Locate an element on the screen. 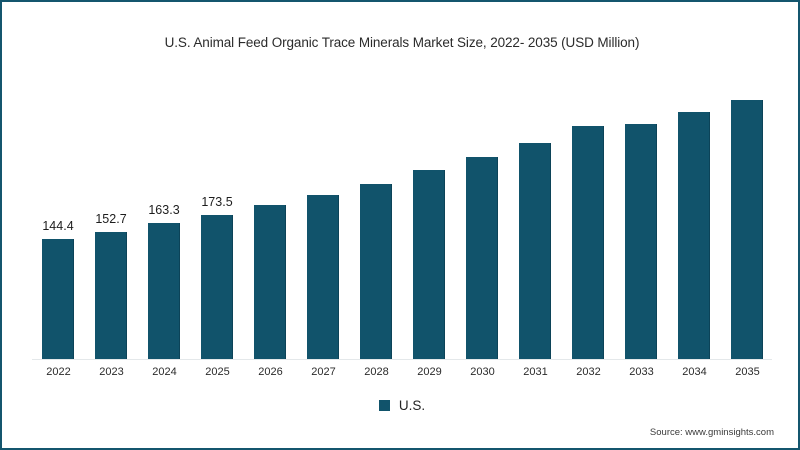 Image resolution: width=800 pixels, height=450 pixels. bar-group: 144.4 is located at coordinates (58, 223).